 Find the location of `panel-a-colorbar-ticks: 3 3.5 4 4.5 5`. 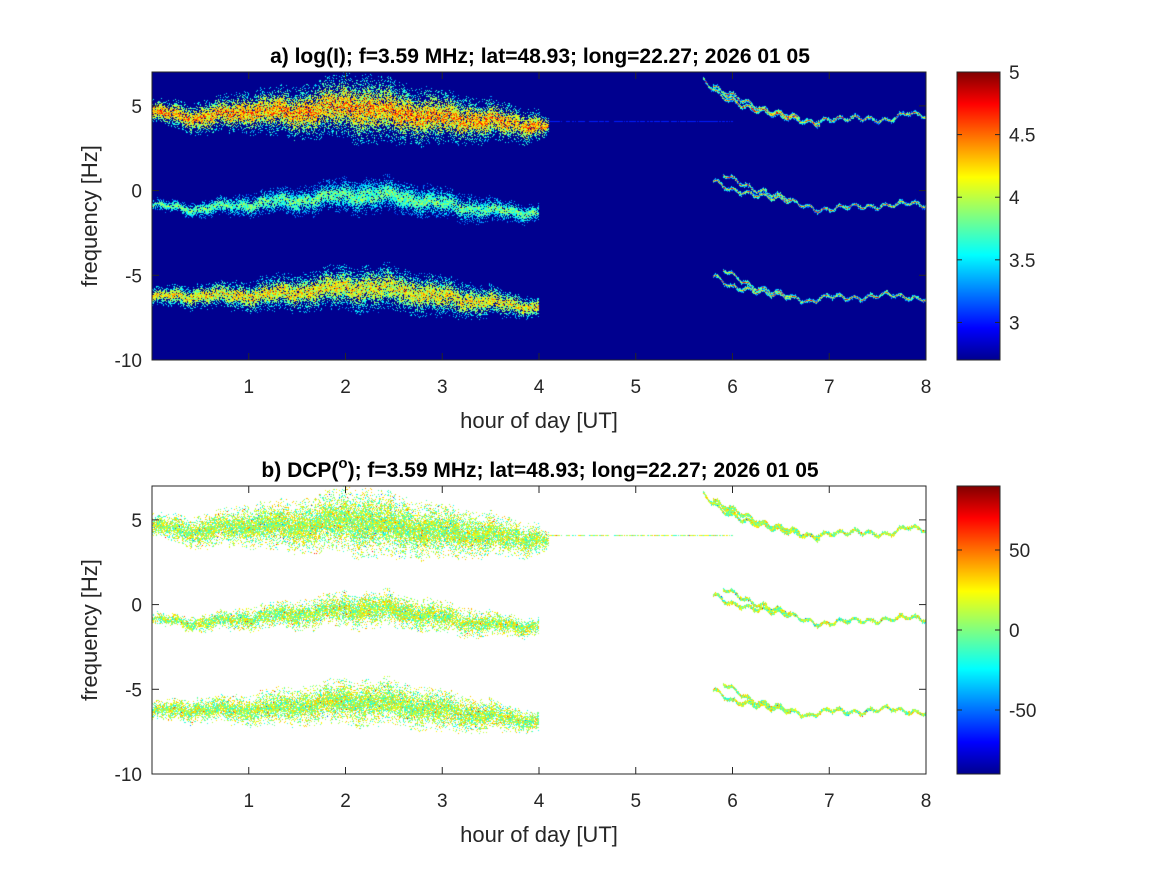

panel-a-colorbar-ticks: 3 3.5 4 4.5 5 is located at coordinates (996, 198).